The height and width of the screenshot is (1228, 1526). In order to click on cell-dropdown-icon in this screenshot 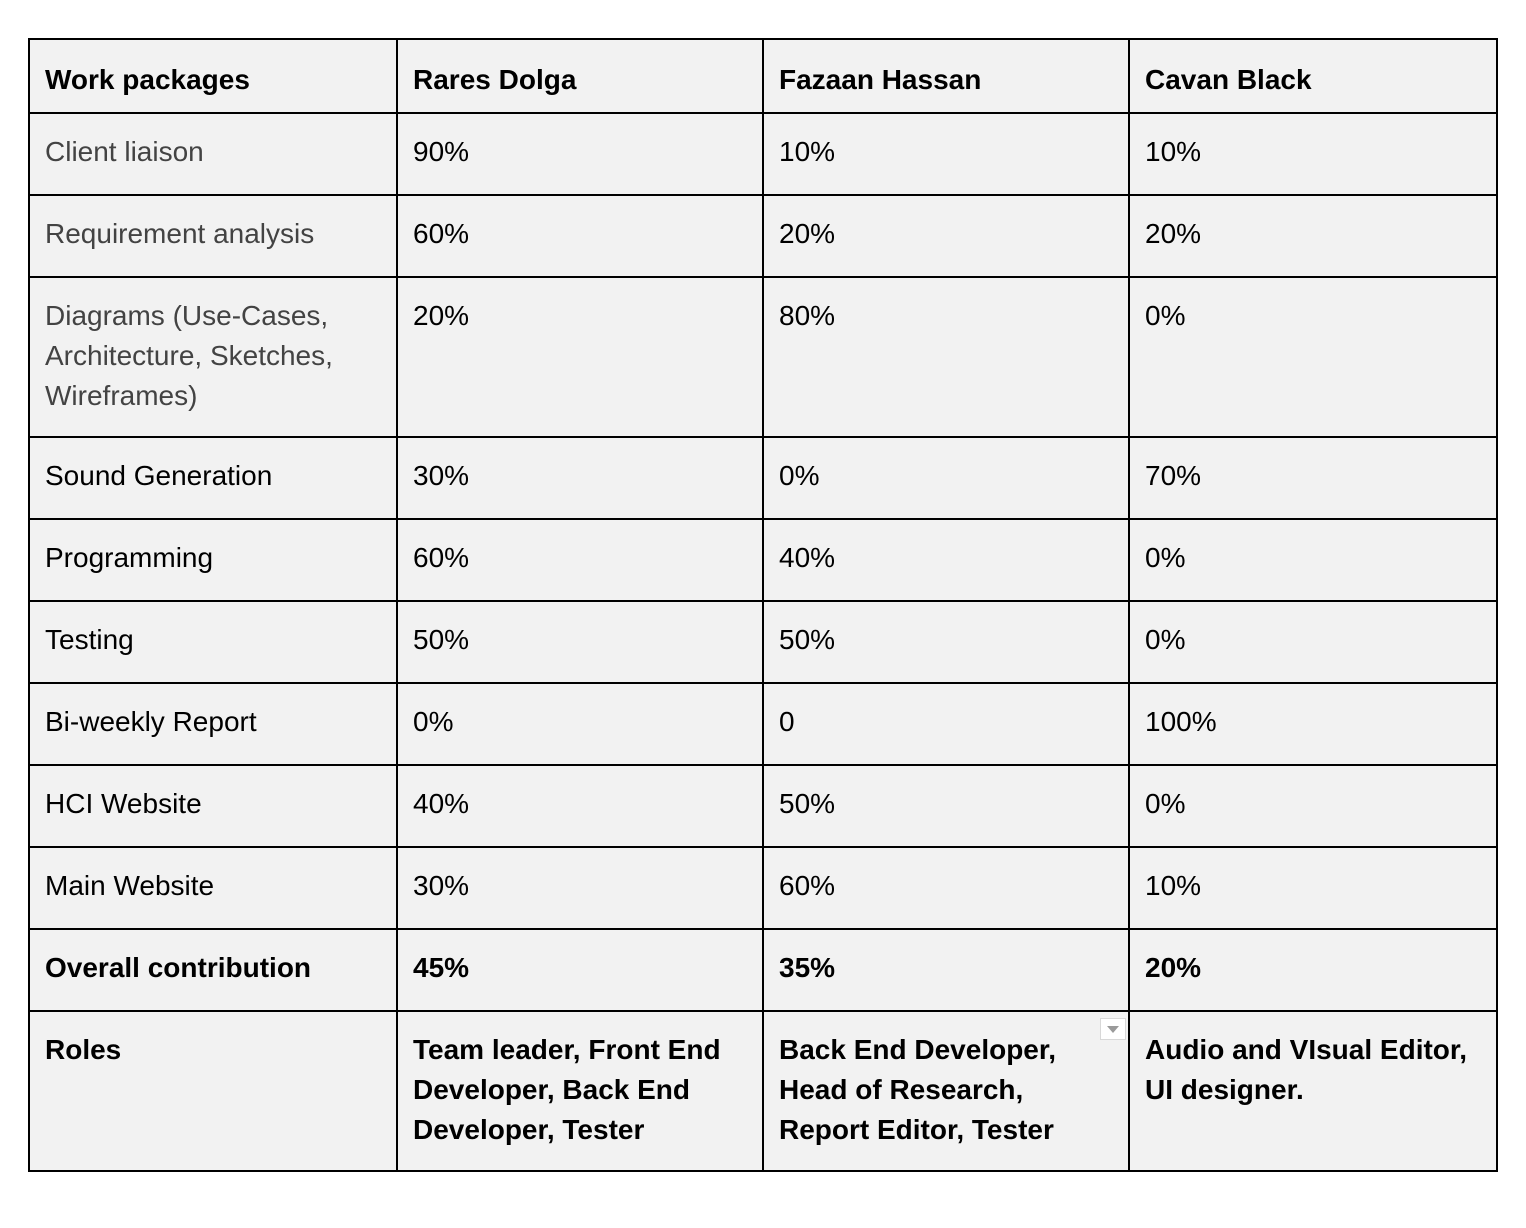, I will do `click(1113, 1029)`.